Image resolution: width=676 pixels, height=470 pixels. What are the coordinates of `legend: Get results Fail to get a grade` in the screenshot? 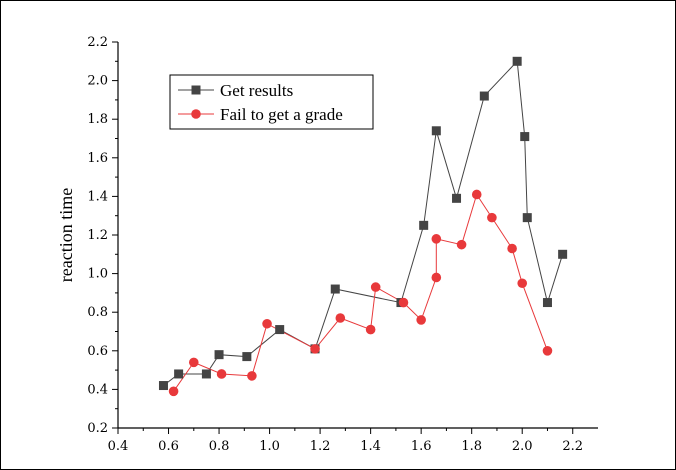 It's located at (271, 102).